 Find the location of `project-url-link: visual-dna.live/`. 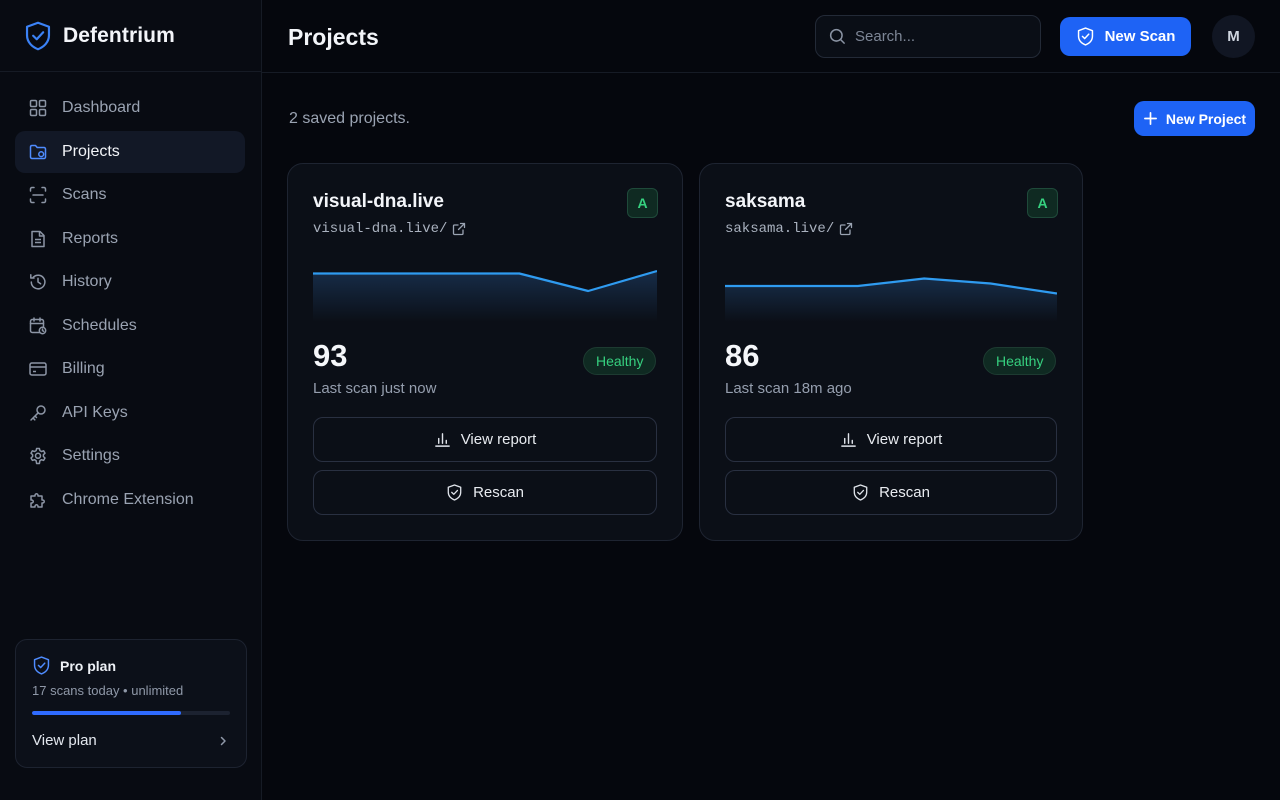

project-url-link: visual-dna.live/ is located at coordinates (389, 229).